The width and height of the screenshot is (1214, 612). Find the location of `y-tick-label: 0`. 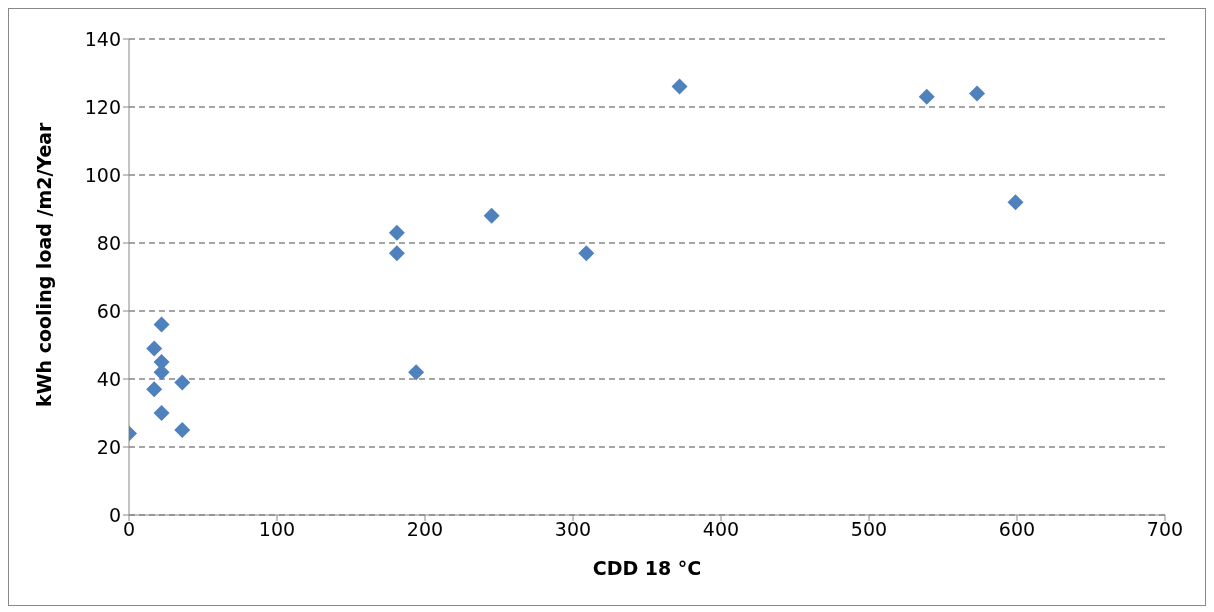

y-tick-label: 0 is located at coordinates (114, 514).